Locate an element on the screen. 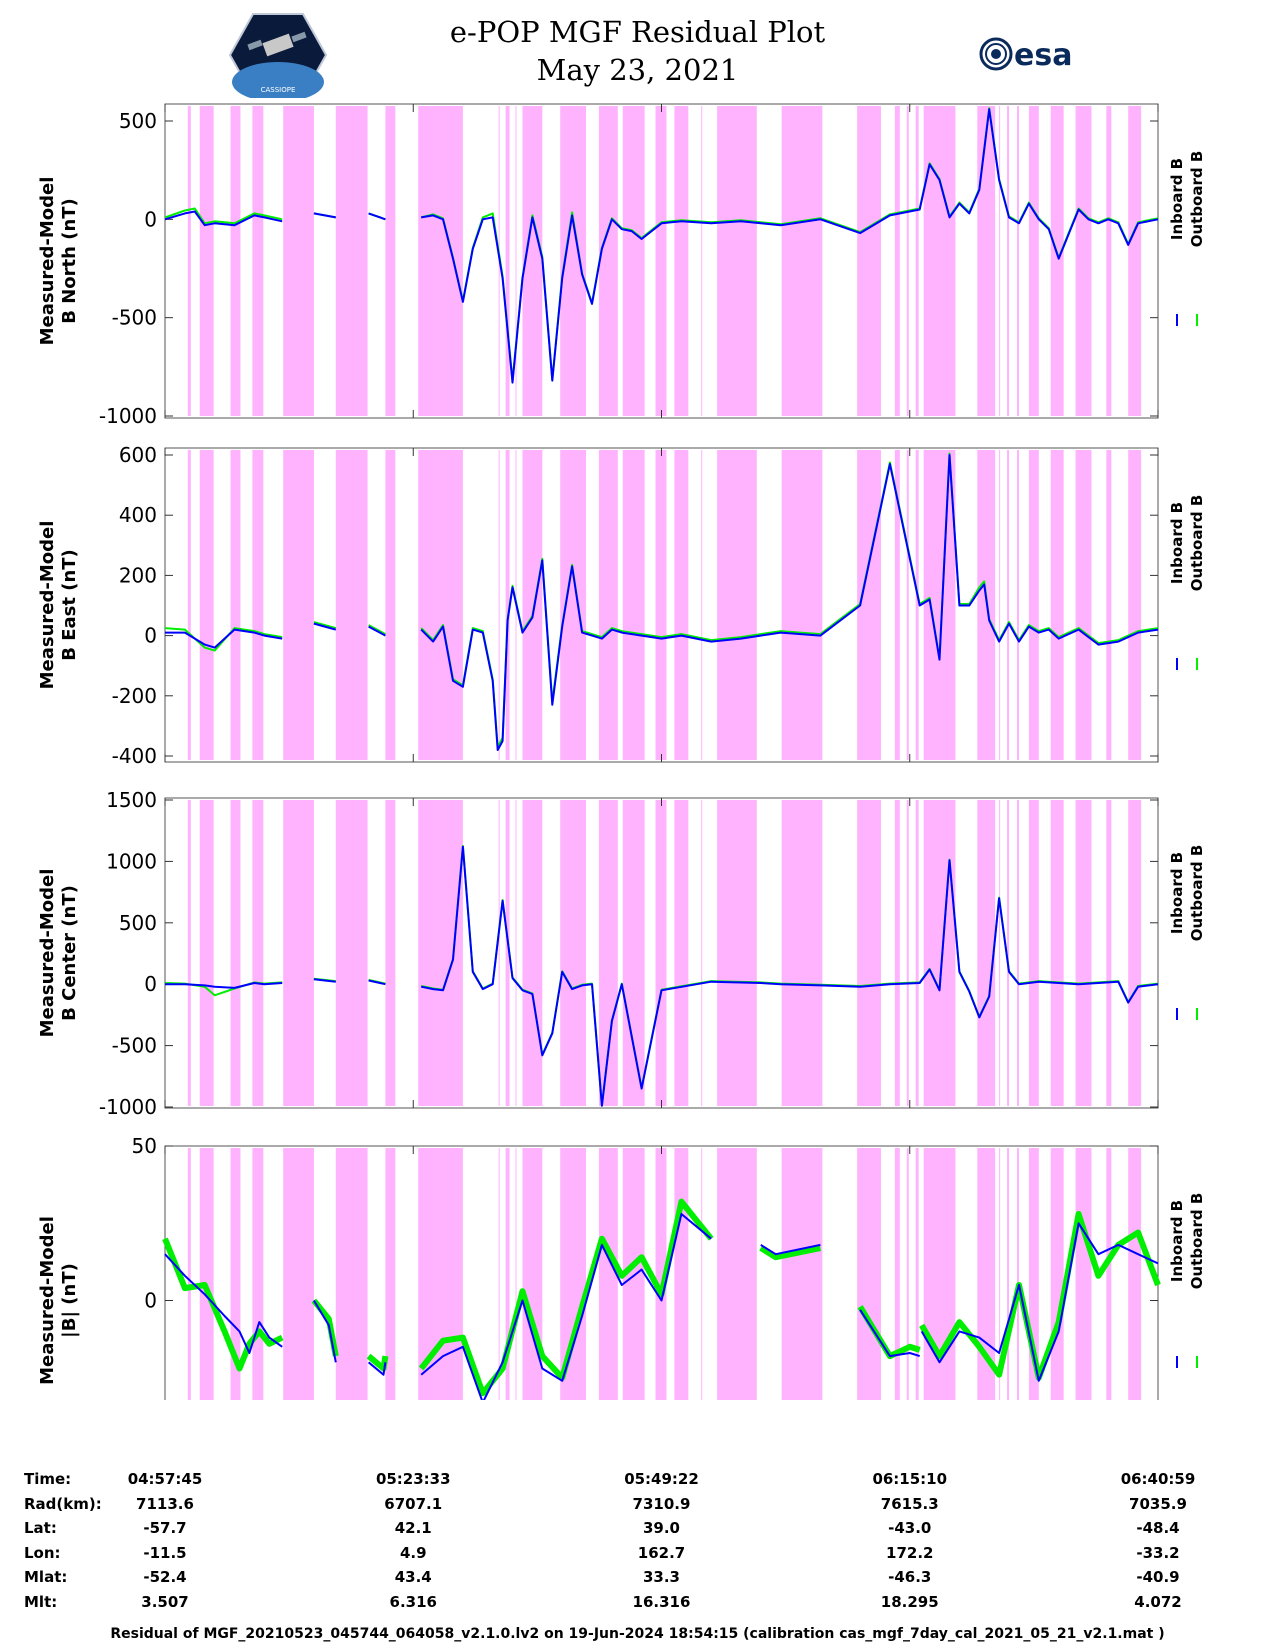 This screenshot has height=1650, width=1275. orbit-value: -52.4 is located at coordinates (165, 1577).